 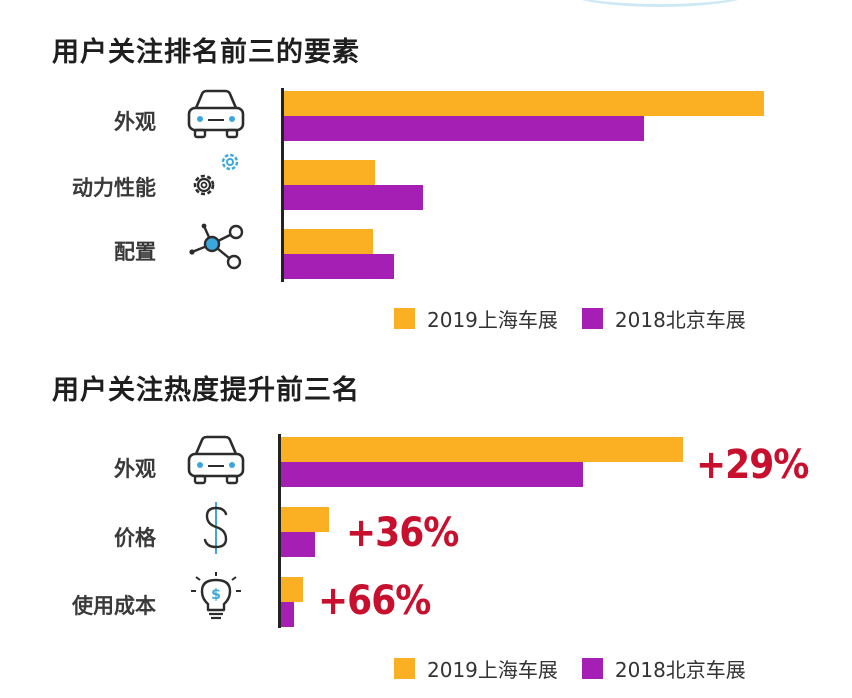 What do you see at coordinates (660, 3) in the screenshot?
I see `decorative-arc` at bounding box center [660, 3].